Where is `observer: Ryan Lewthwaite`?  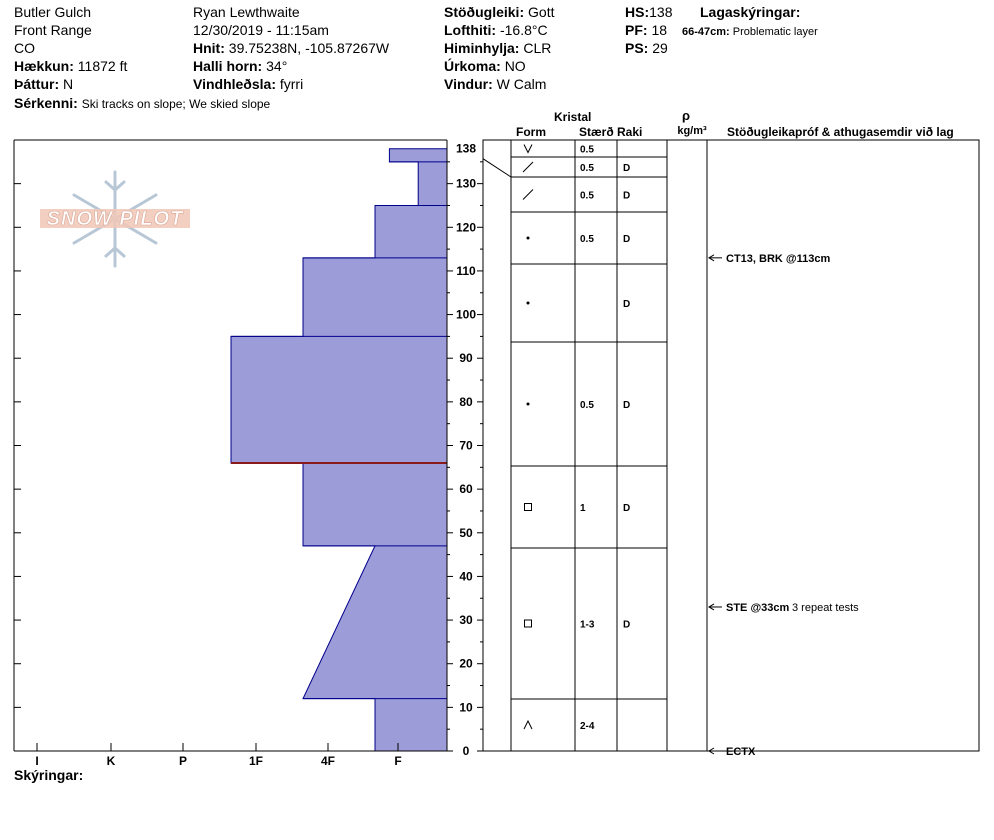 observer: Ryan Lewthwaite is located at coordinates (246, 12).